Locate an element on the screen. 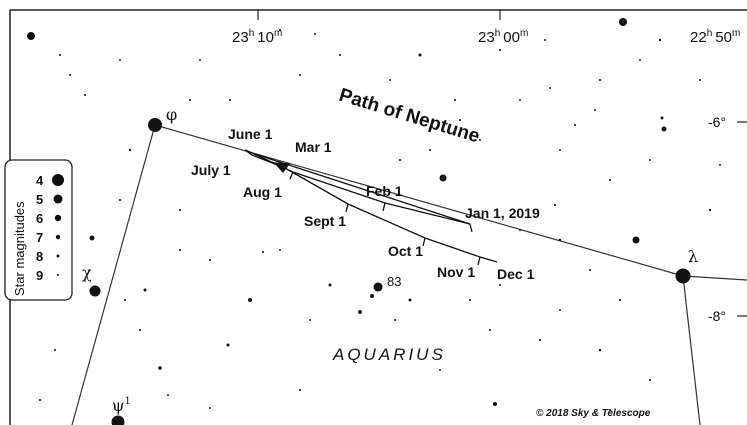  ra-label: 23h 00m is located at coordinates (503, 37).